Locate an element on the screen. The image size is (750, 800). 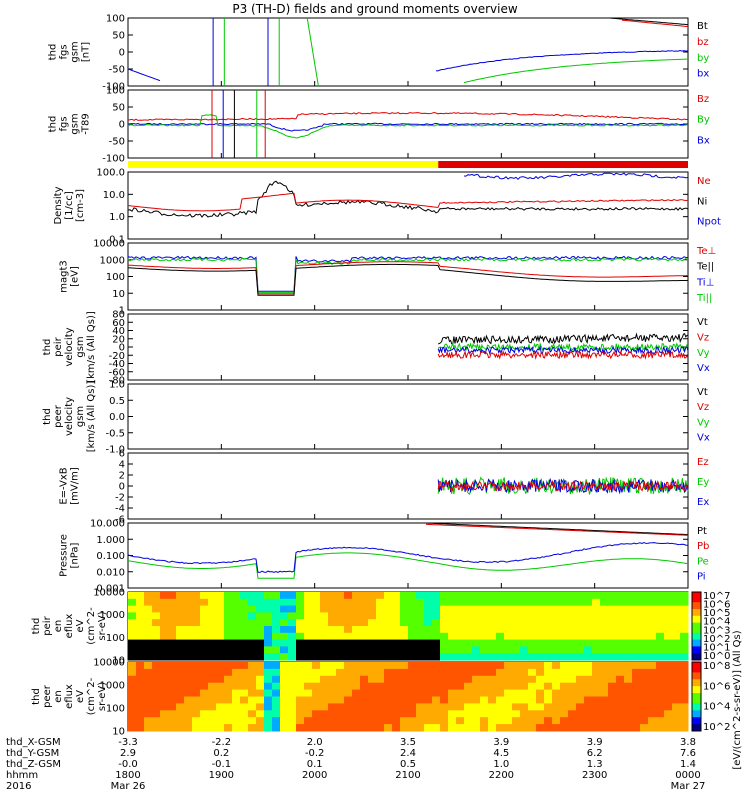
xtick-label-1: 1900 is located at coordinates (221, 775).